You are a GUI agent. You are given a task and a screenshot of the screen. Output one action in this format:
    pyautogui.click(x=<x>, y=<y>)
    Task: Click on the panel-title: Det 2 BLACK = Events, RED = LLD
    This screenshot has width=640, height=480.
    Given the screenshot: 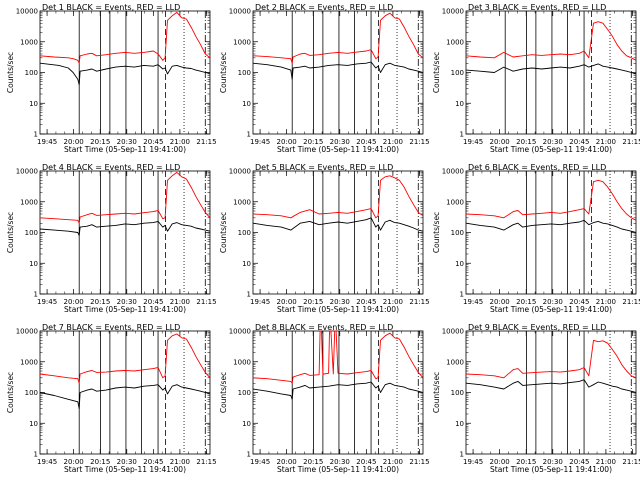 What is the action you would take?
    pyautogui.click(x=324, y=7)
    